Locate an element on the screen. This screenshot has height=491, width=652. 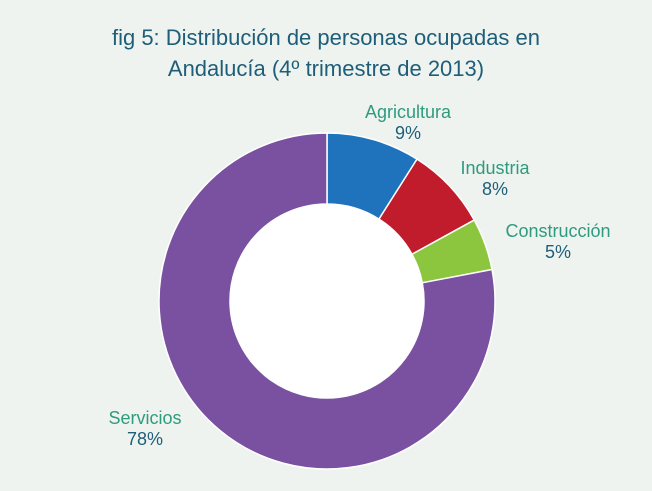
donut-hole is located at coordinates (327, 301).